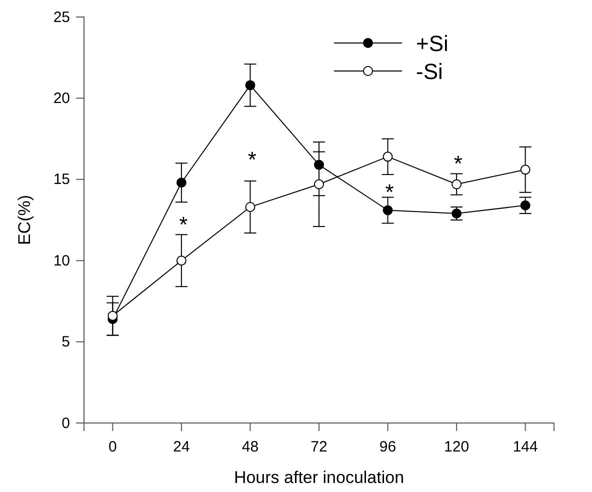 The height and width of the screenshot is (492, 592). Describe the element at coordinates (61, 98) in the screenshot. I see `y-tick-label: 20` at that location.